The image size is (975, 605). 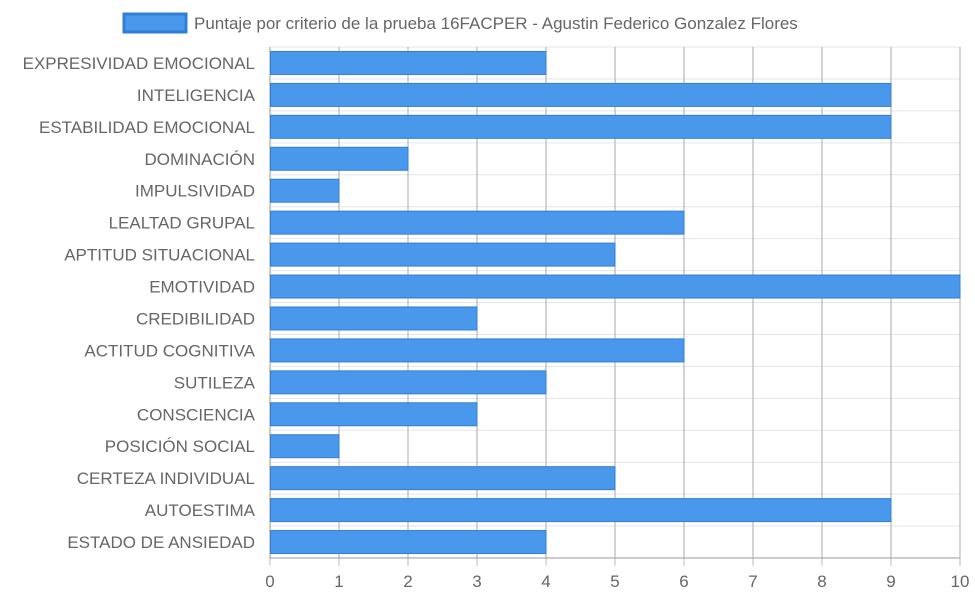 I want to click on category-label: INTELIGENCIA, so click(x=196, y=95).